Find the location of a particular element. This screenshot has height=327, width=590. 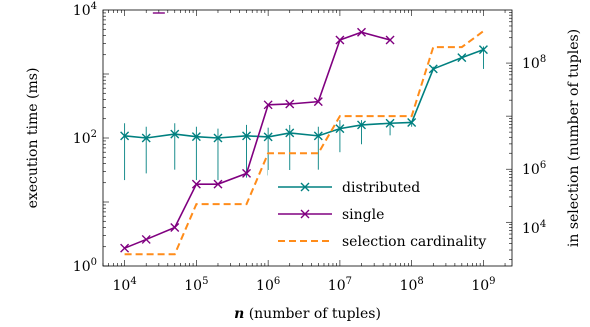

legend-entry: distributed is located at coordinates (349, 188).